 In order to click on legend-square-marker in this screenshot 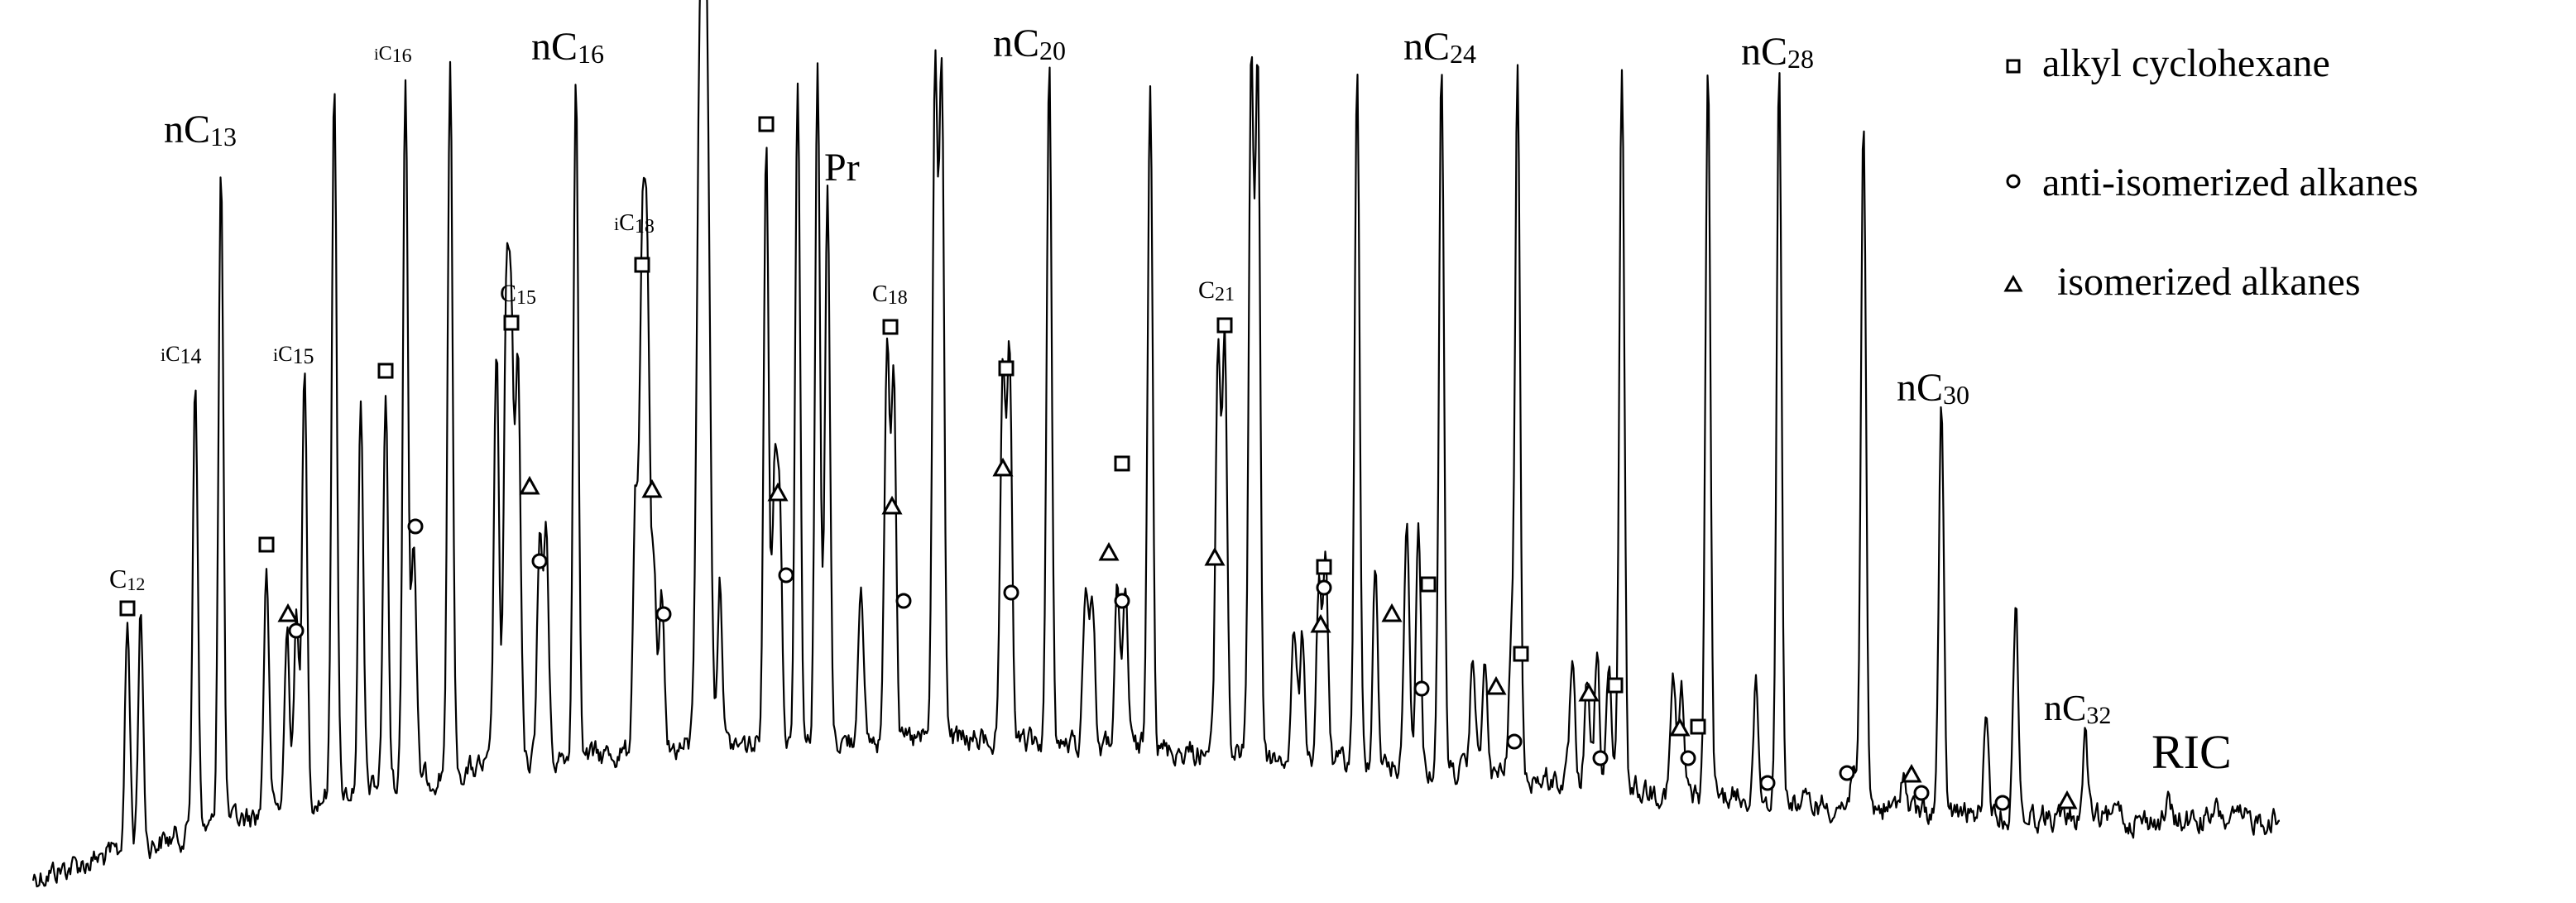, I will do `click(2014, 66)`.